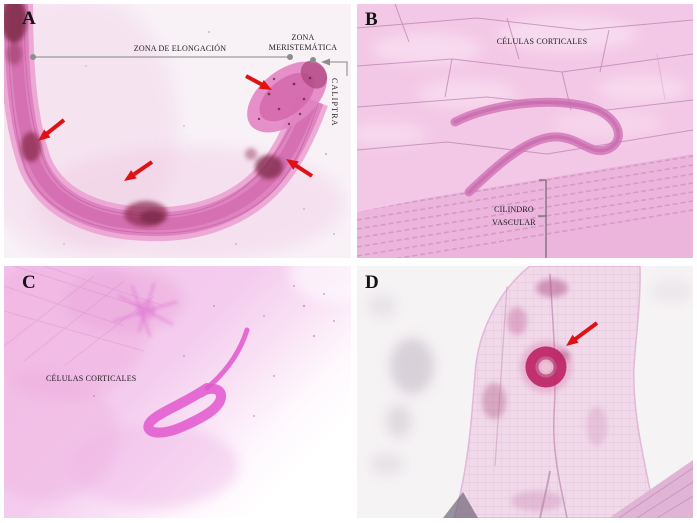  Describe the element at coordinates (372, 282) in the screenshot. I see `panel-d-label: D` at that location.